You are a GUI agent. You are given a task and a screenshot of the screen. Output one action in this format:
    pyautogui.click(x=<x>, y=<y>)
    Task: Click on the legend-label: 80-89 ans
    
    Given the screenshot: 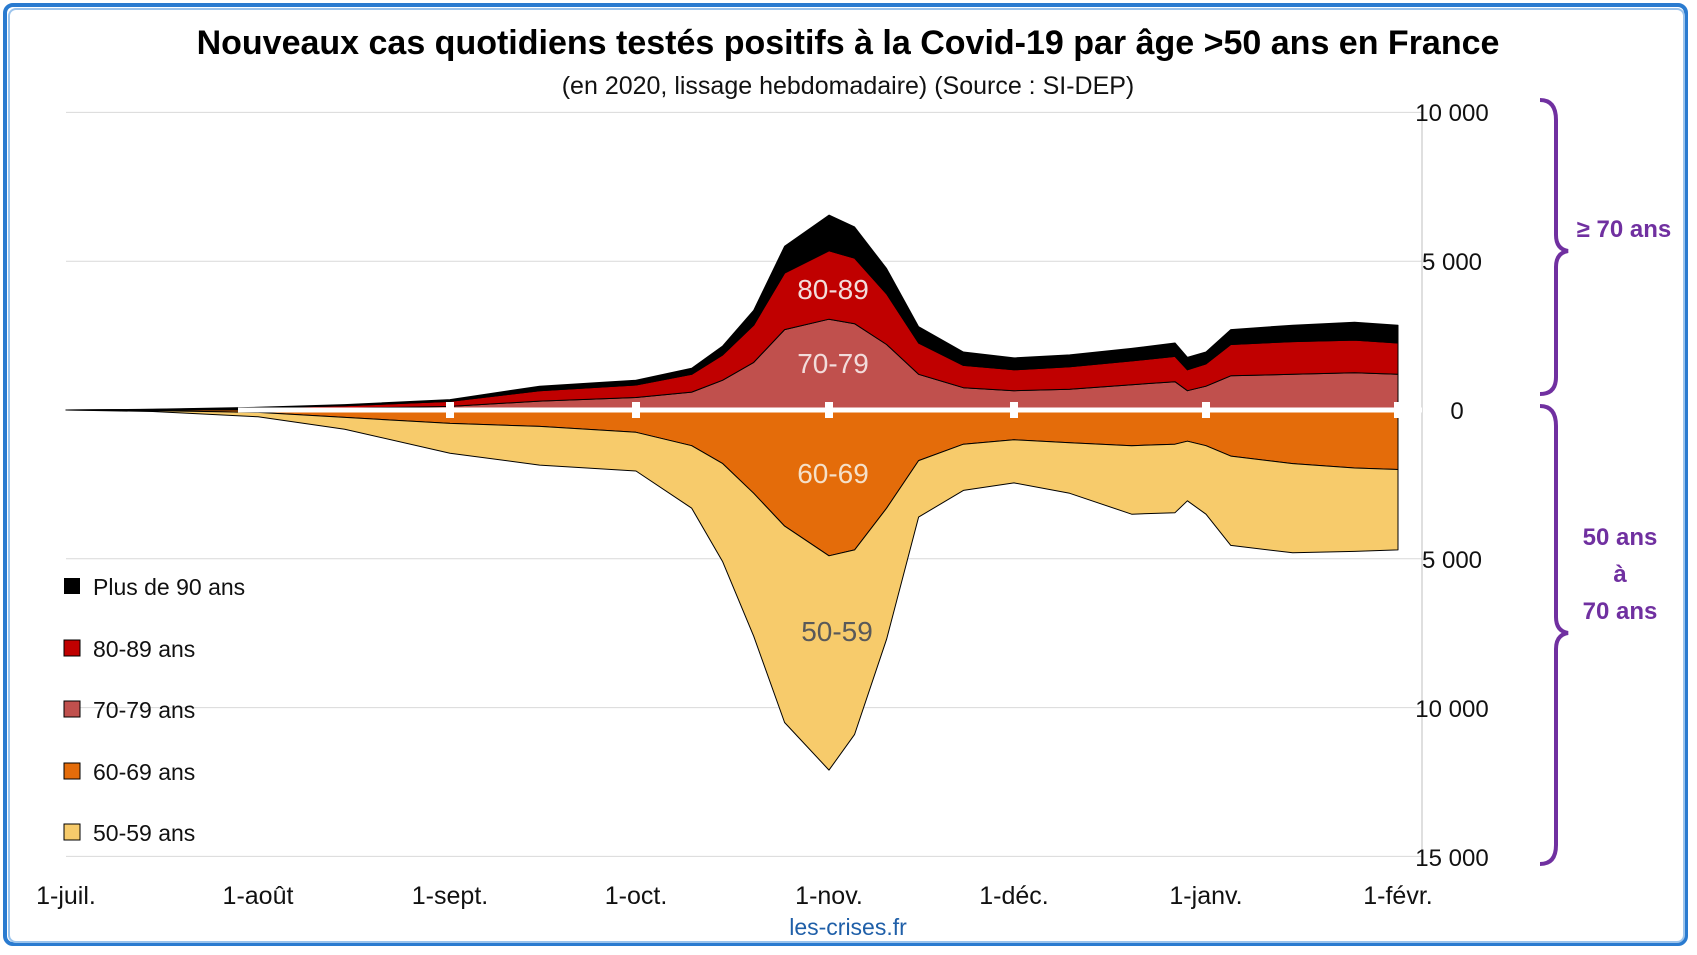 What is the action you would take?
    pyautogui.click(x=144, y=649)
    